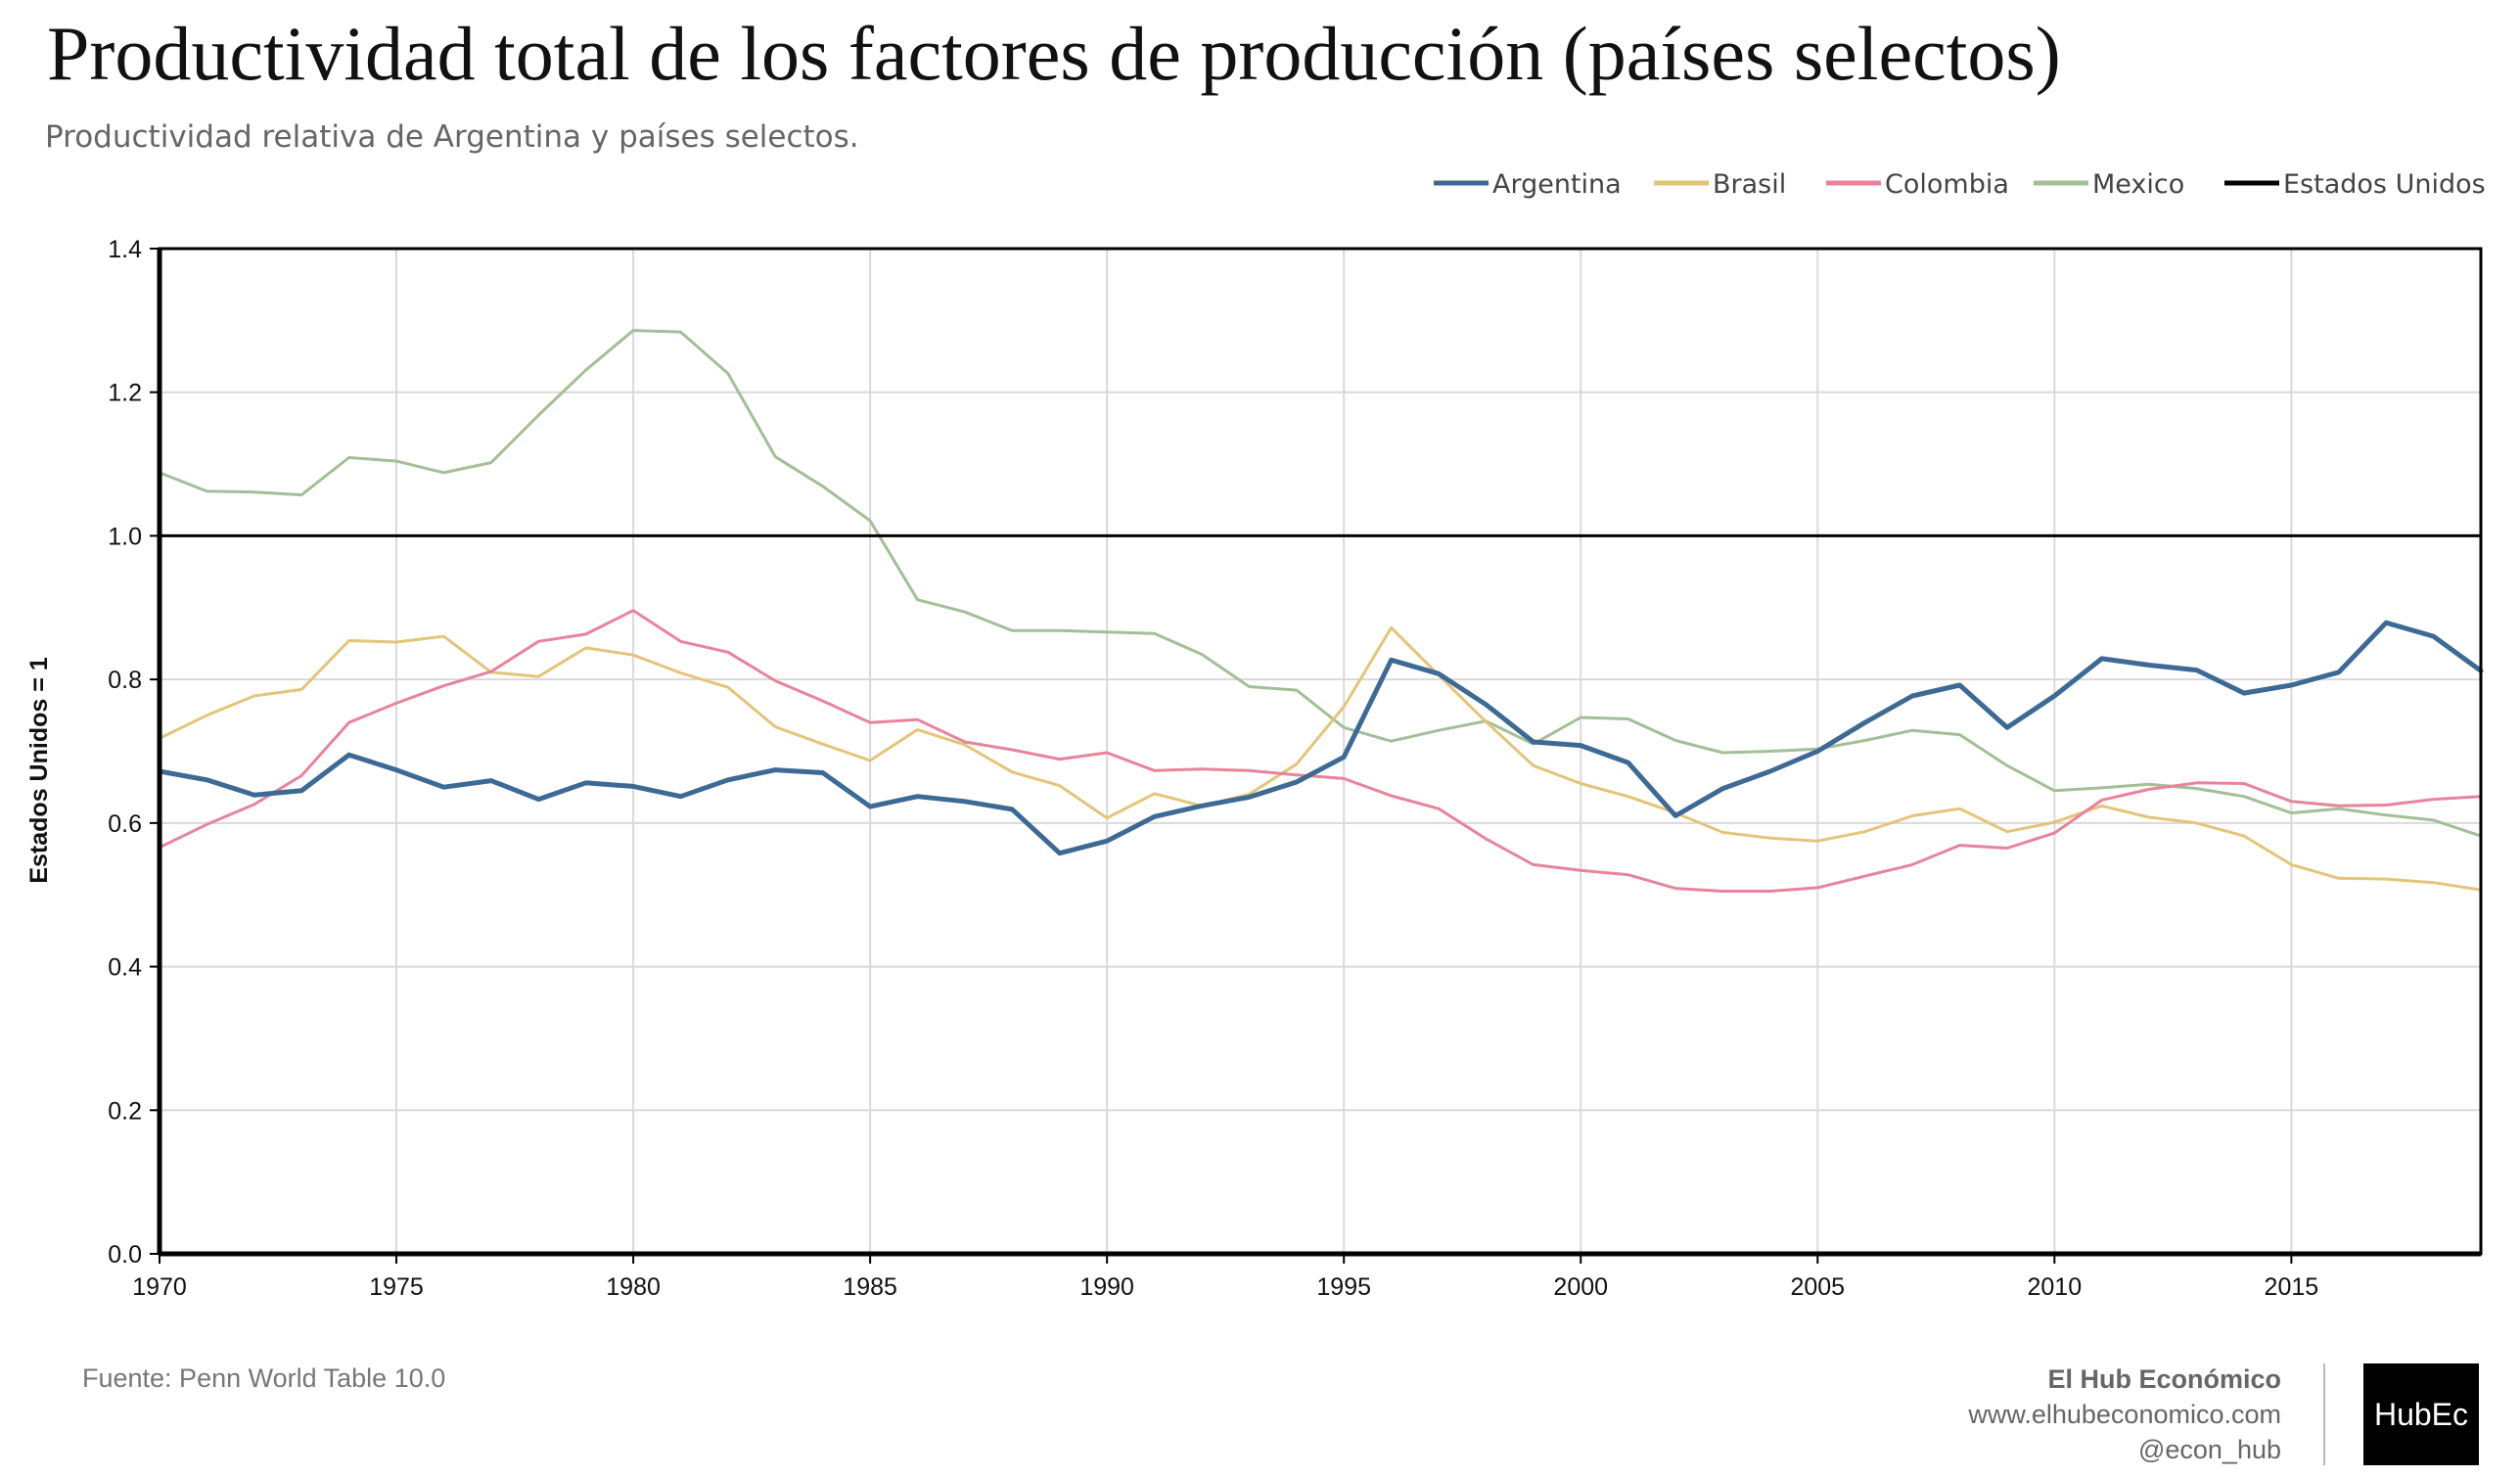 This screenshot has width=2520, height=1477. What do you see at coordinates (1320, 738) in the screenshot?
I see `series-line-argentina` at bounding box center [1320, 738].